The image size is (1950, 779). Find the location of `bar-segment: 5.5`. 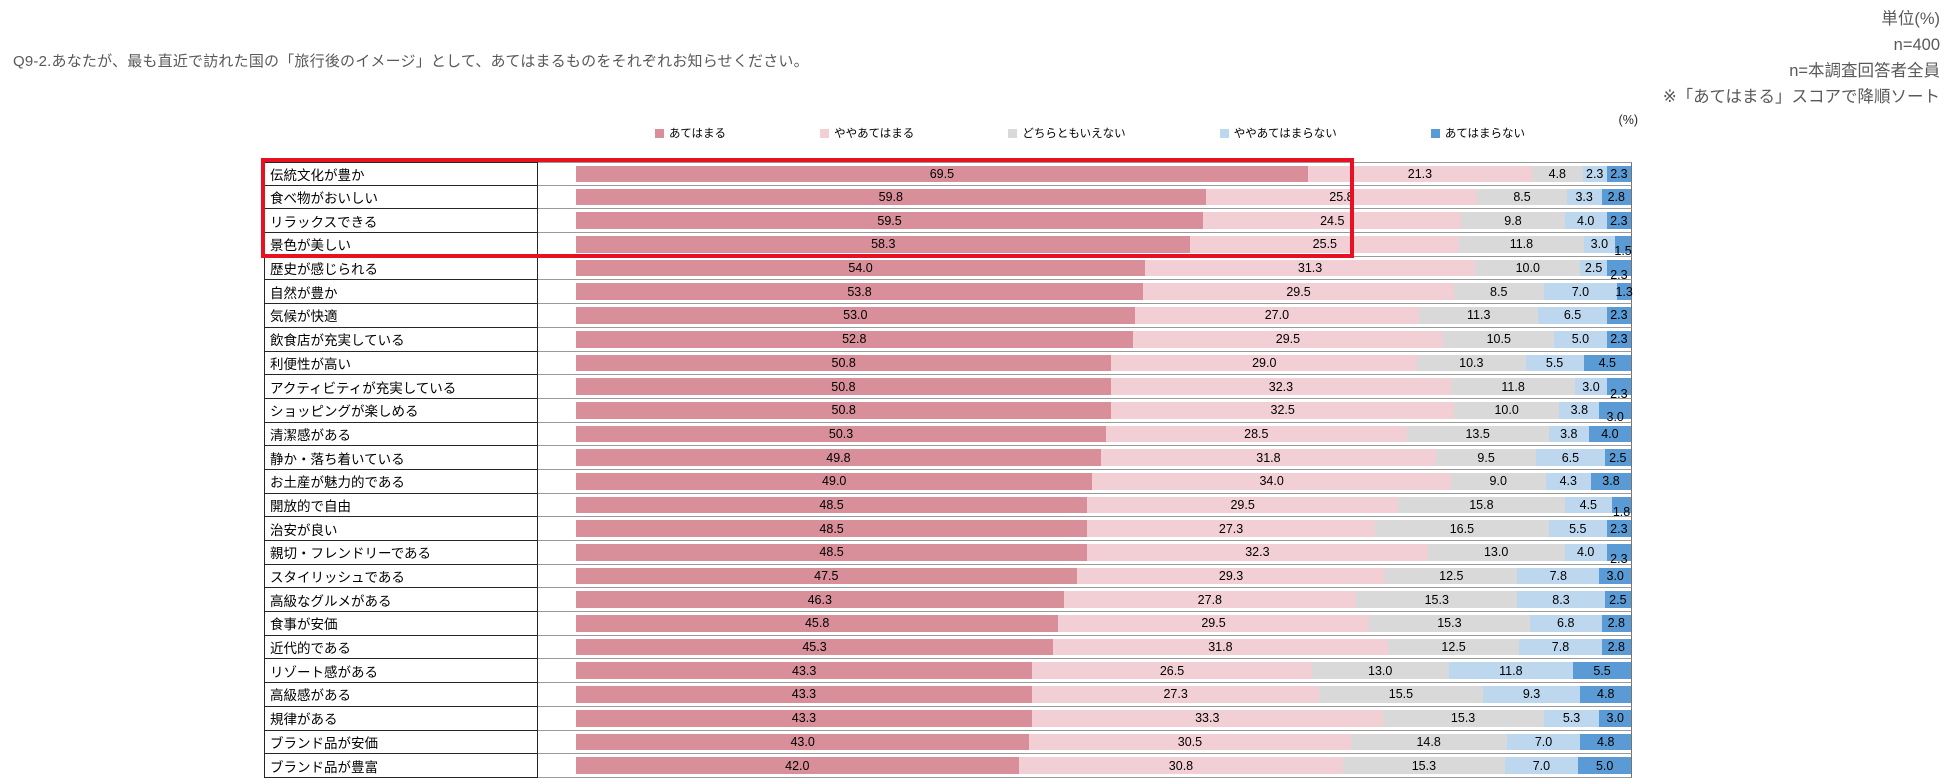

bar-segment: 5.5 is located at coordinates (1577, 528).